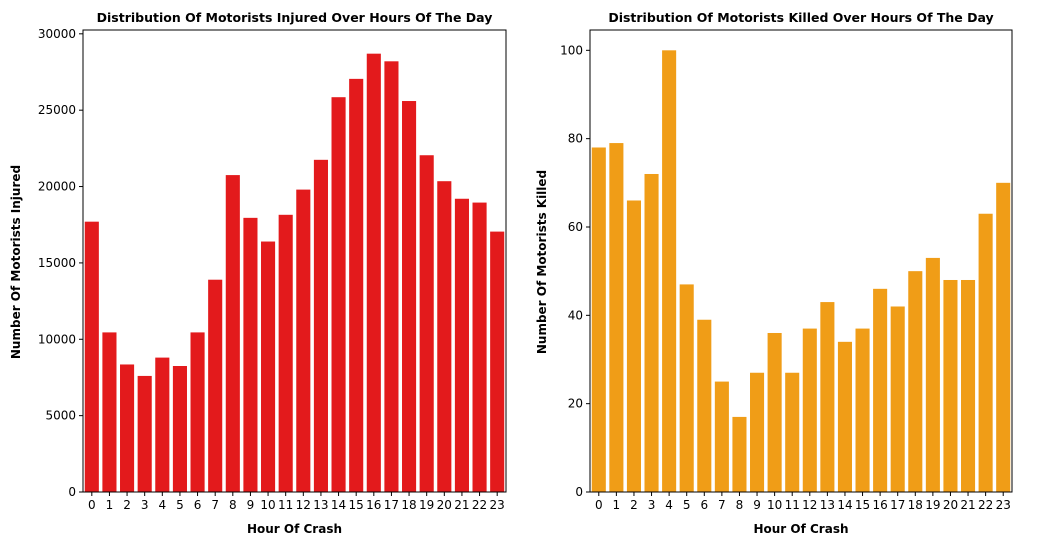  What do you see at coordinates (617, 505) in the screenshot?
I see `killed-x-tick-label: 1` at bounding box center [617, 505].